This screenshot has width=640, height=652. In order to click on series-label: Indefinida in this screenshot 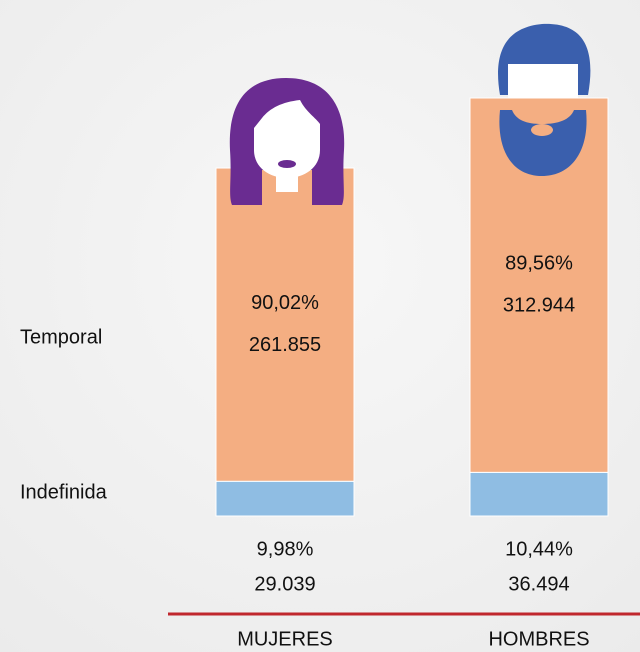, I will do `click(64, 492)`.